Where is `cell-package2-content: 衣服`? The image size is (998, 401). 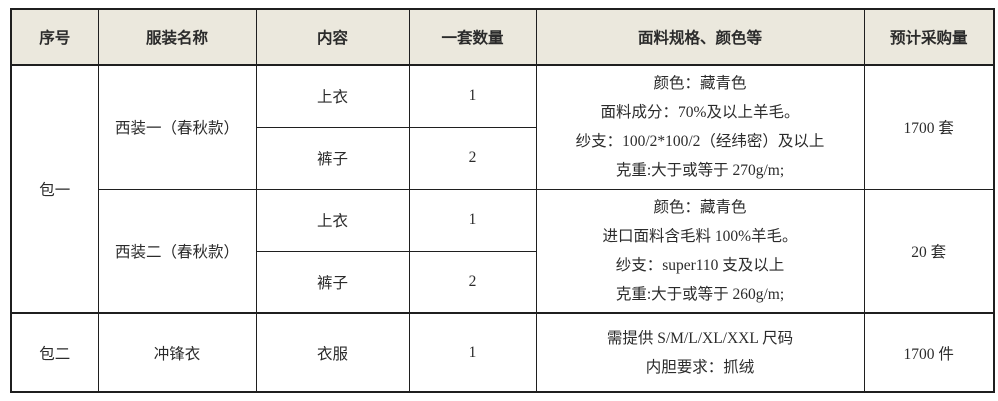
cell-package2-content: 衣服 is located at coordinates (332, 352).